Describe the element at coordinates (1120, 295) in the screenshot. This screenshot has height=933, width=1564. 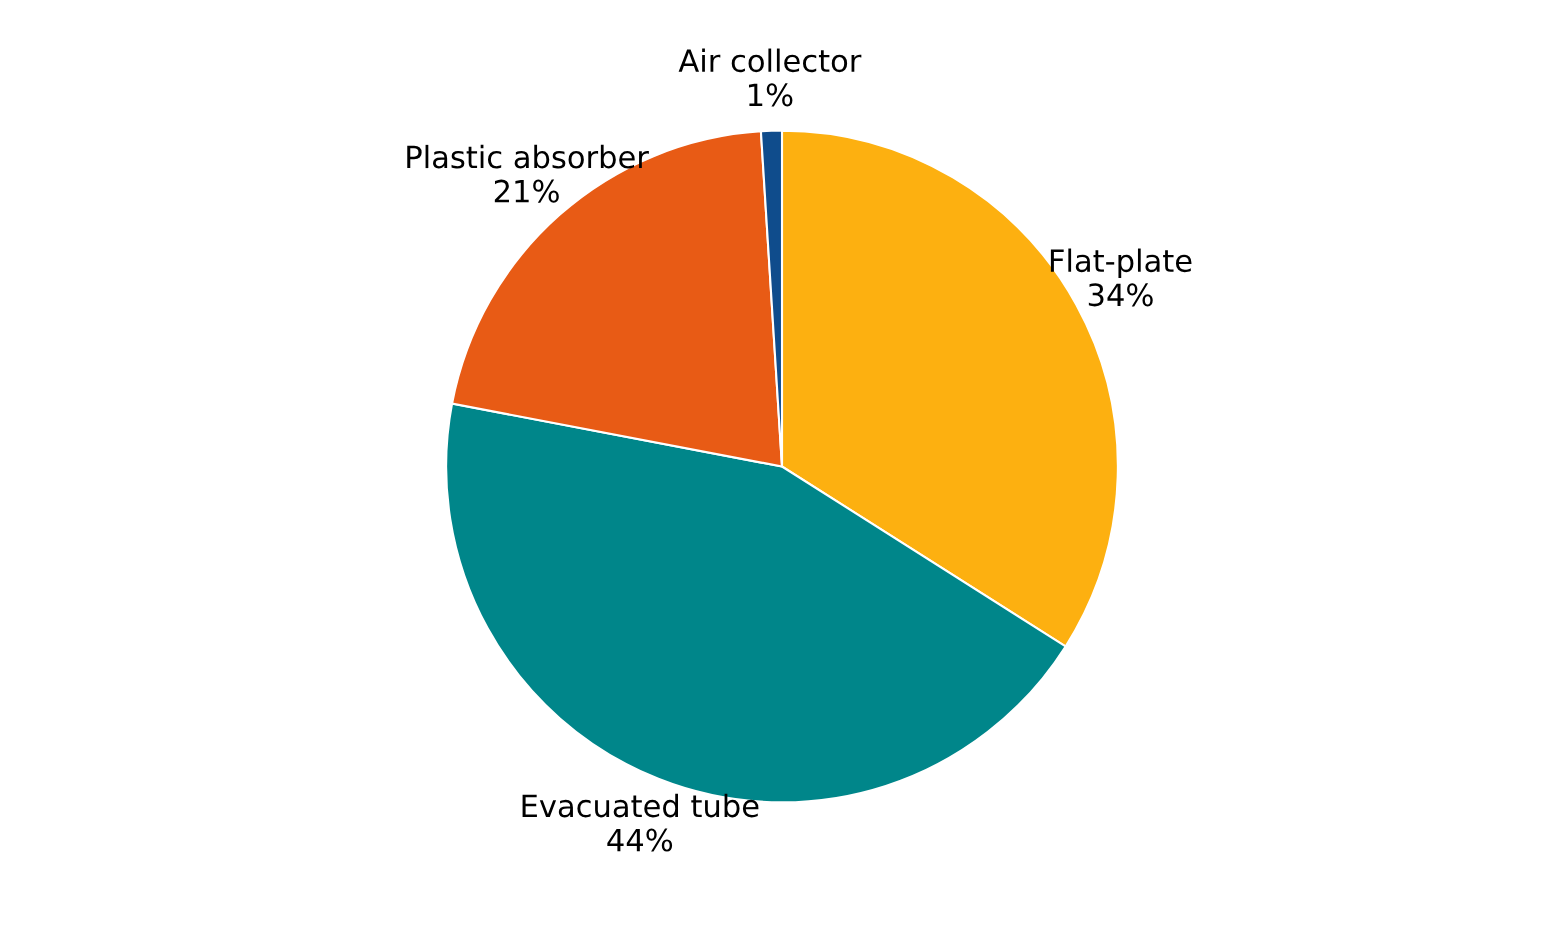
I see `data-label: 34%` at that location.